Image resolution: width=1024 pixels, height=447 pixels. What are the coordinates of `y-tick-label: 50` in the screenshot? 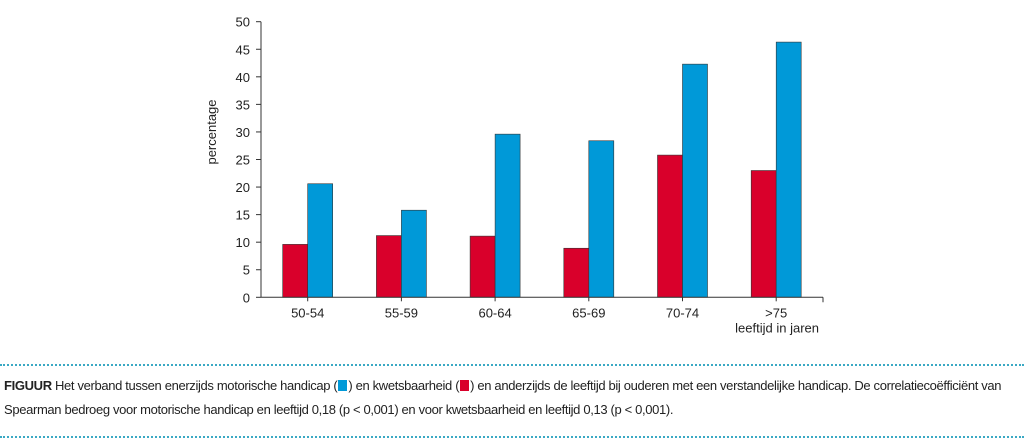 It's located at (243, 22).